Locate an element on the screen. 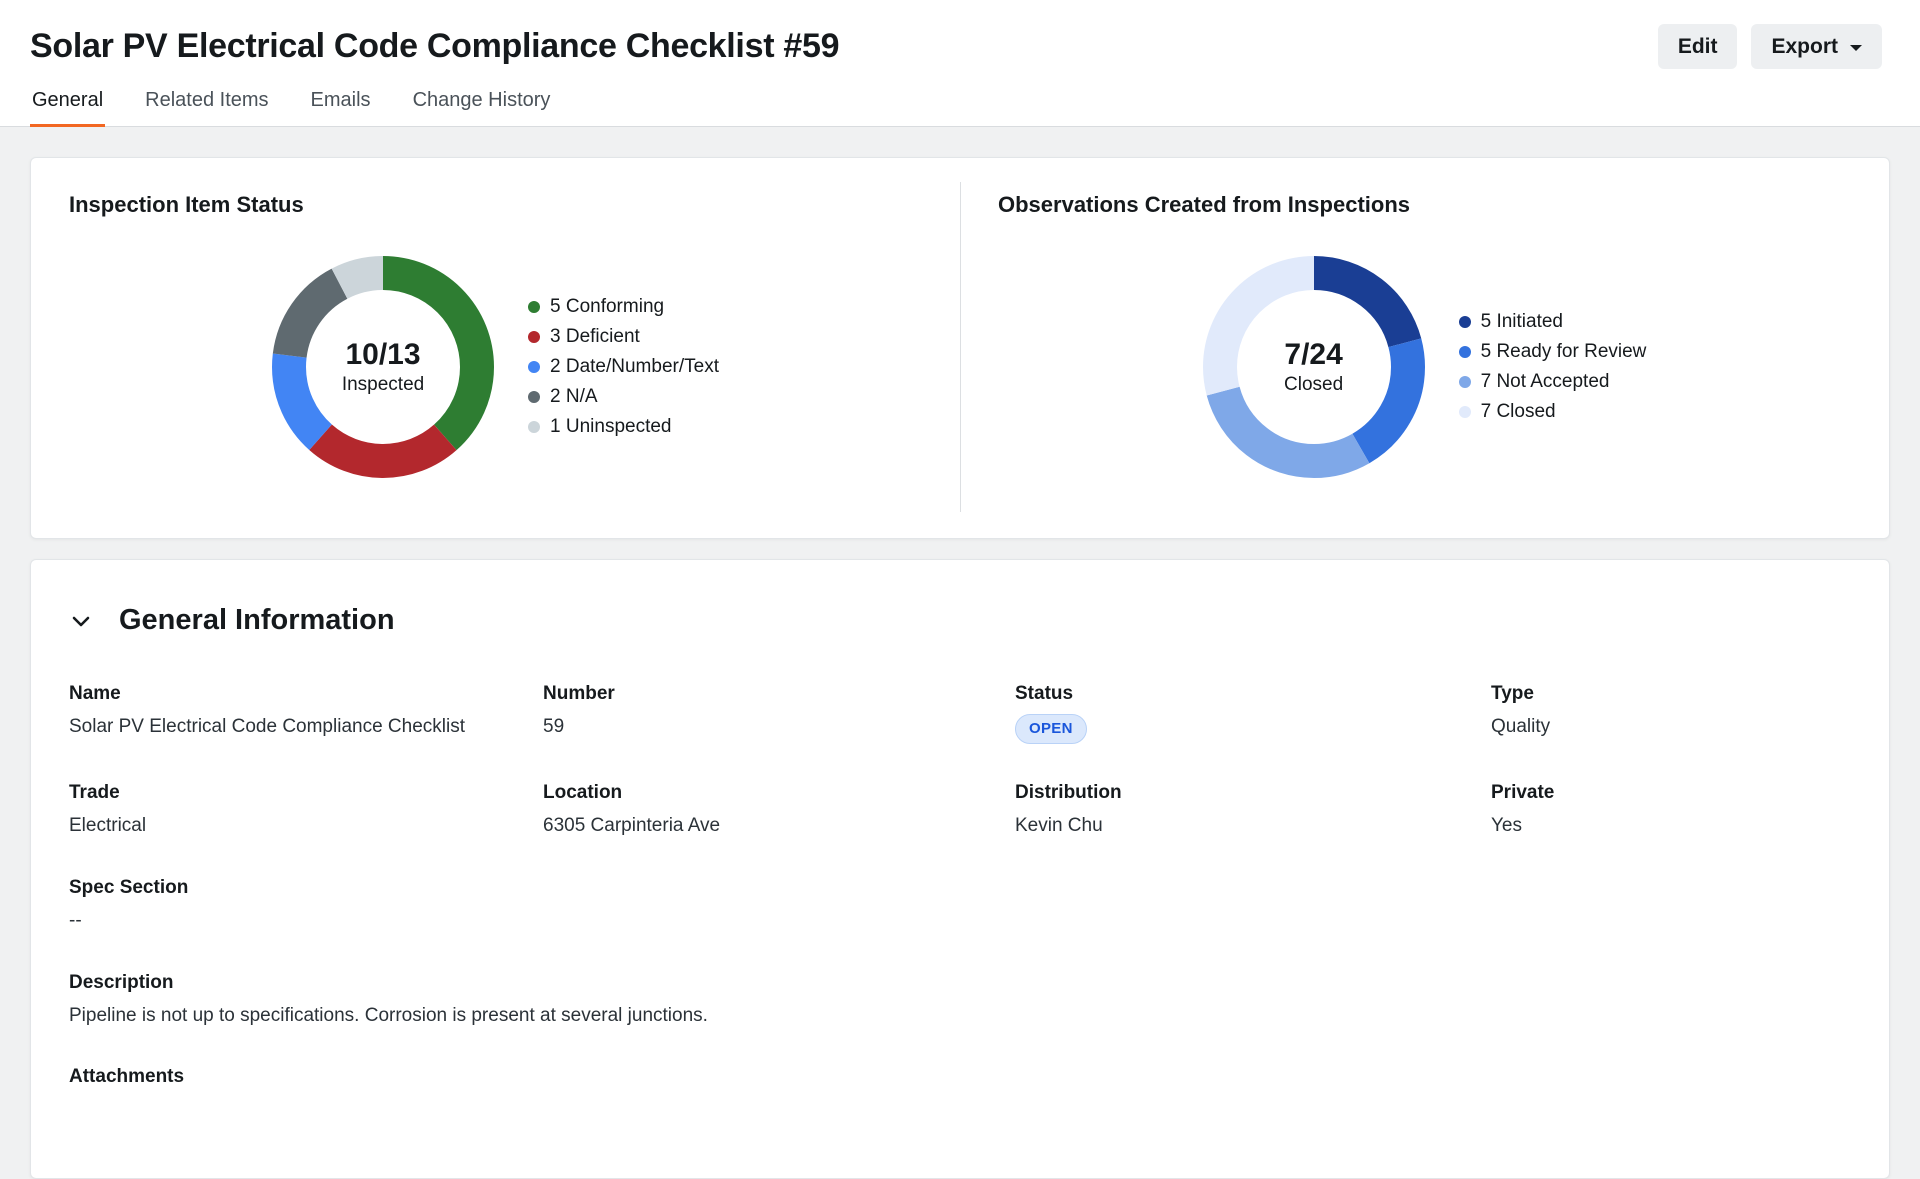 Image resolution: width=1920 pixels, height=1179 pixels. legend-label: 2 N/A is located at coordinates (574, 397).